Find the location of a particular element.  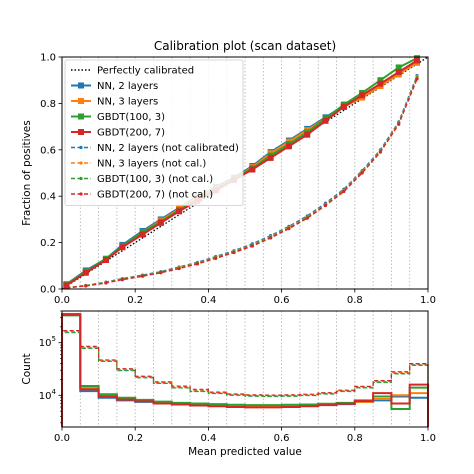

legend-label: GBDT(200, 7) (not cal.) is located at coordinates (155, 195).